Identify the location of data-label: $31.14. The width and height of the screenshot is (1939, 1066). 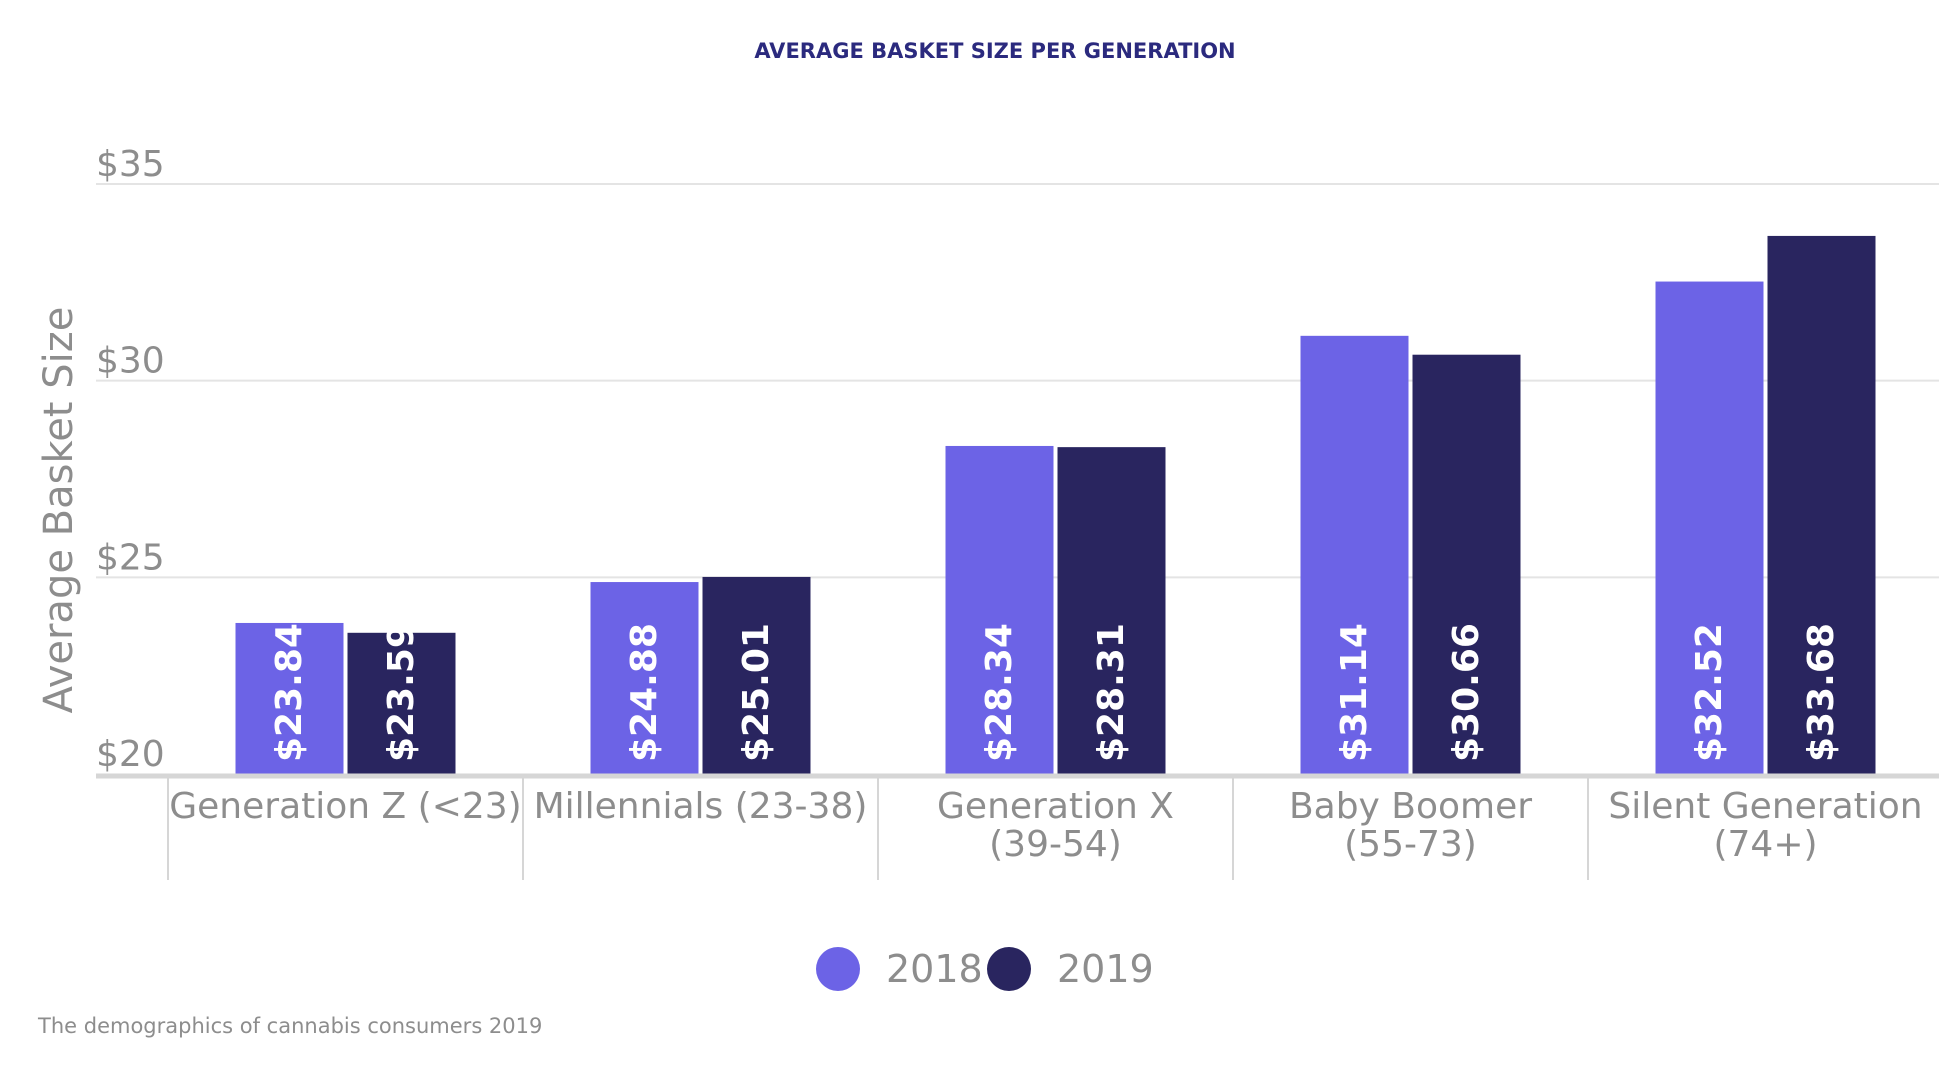
(1354, 692).